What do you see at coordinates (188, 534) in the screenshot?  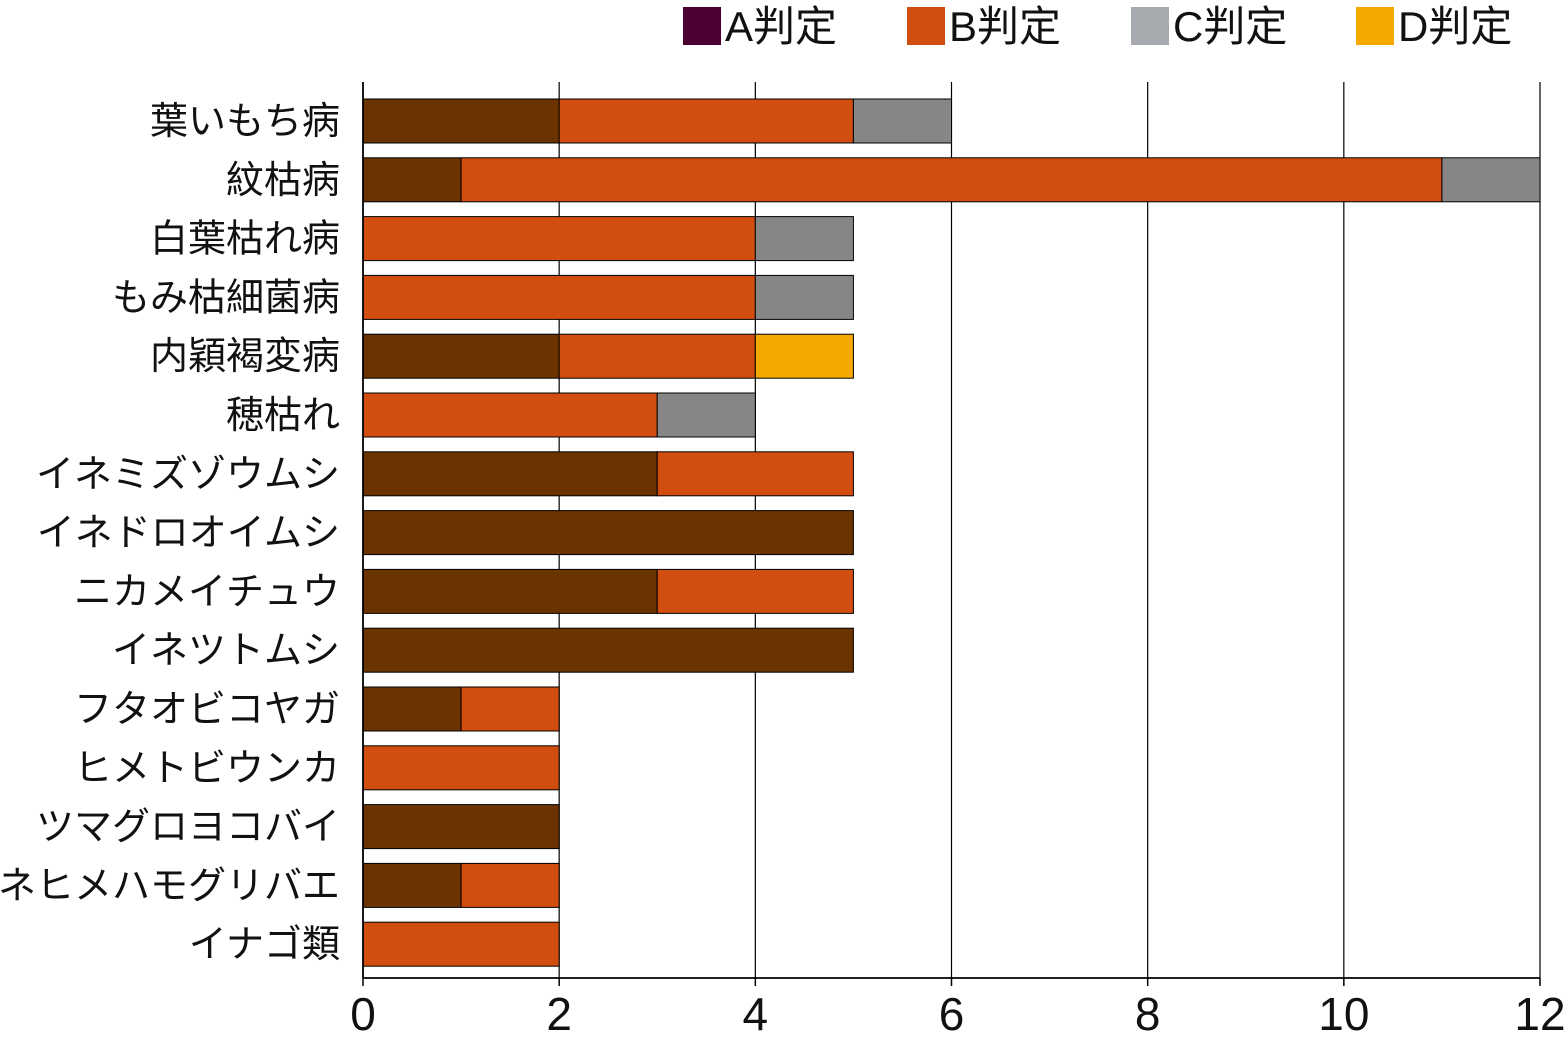 I see `category-label: イネドロオイムシ` at bounding box center [188, 534].